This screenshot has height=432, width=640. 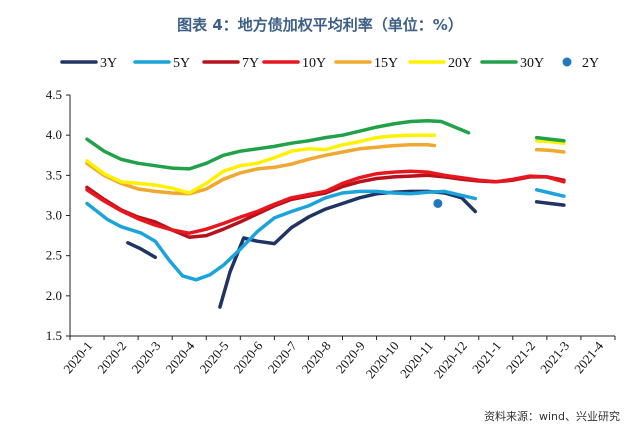 I want to click on x-tick-label: 2021-1, so click(x=486, y=357).